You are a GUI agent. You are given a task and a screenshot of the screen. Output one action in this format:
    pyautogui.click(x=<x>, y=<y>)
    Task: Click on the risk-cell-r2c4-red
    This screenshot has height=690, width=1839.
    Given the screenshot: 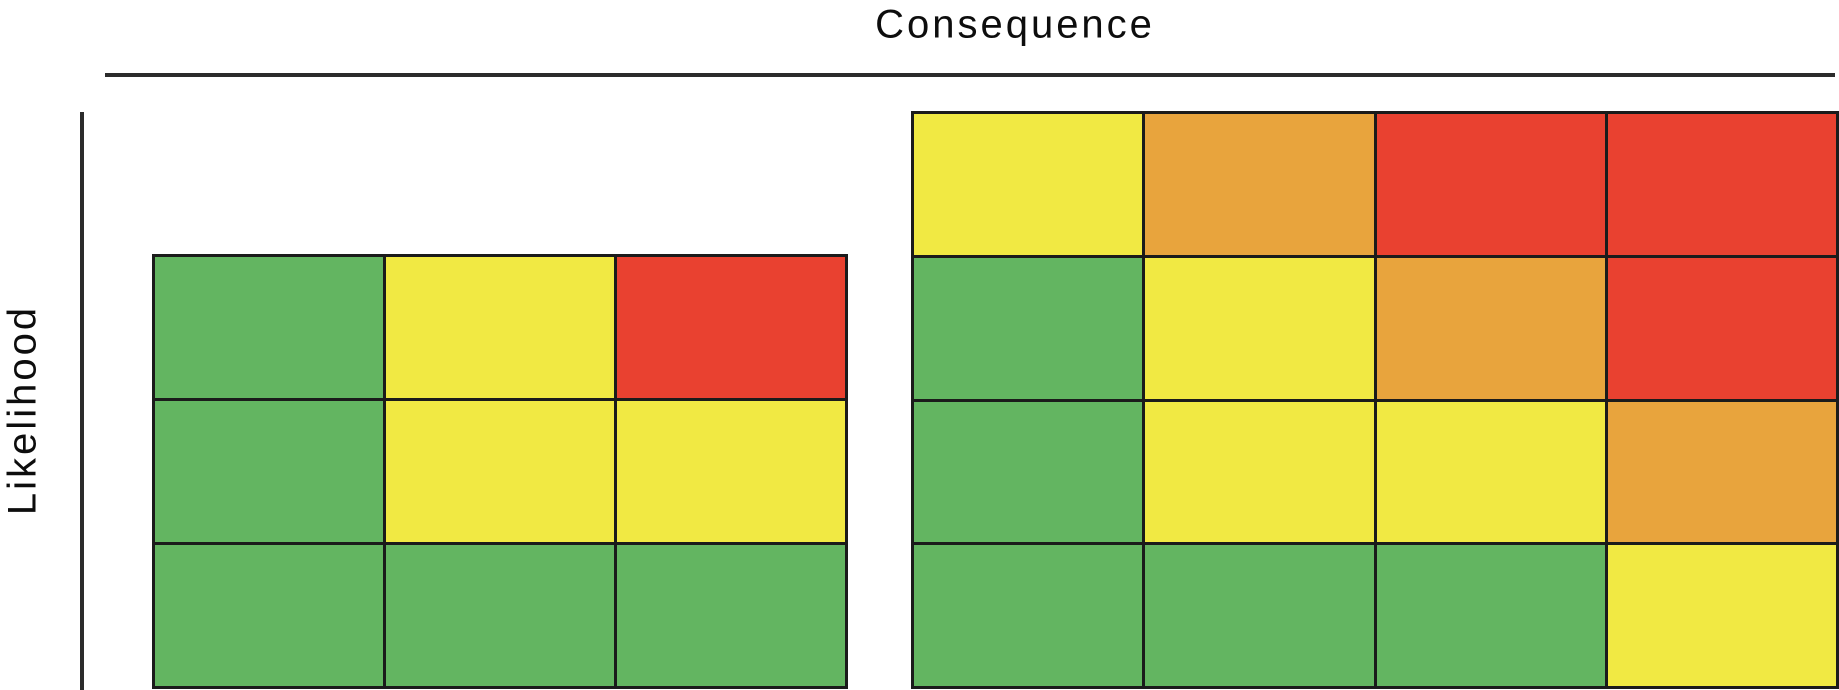 What is the action you would take?
    pyautogui.click(x=1721, y=328)
    